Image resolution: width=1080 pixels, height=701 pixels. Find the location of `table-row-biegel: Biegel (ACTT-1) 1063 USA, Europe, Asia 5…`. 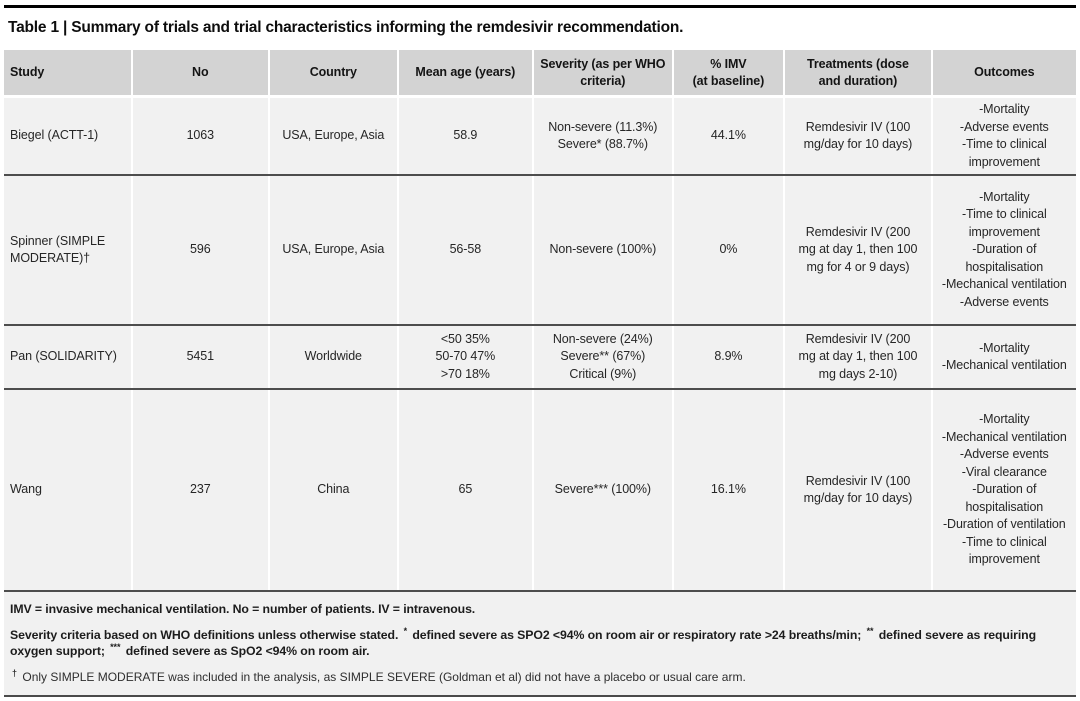

table-row-biegel: Biegel (ACTT-1) 1063 USA, Europe, Asia 5… is located at coordinates (540, 136).